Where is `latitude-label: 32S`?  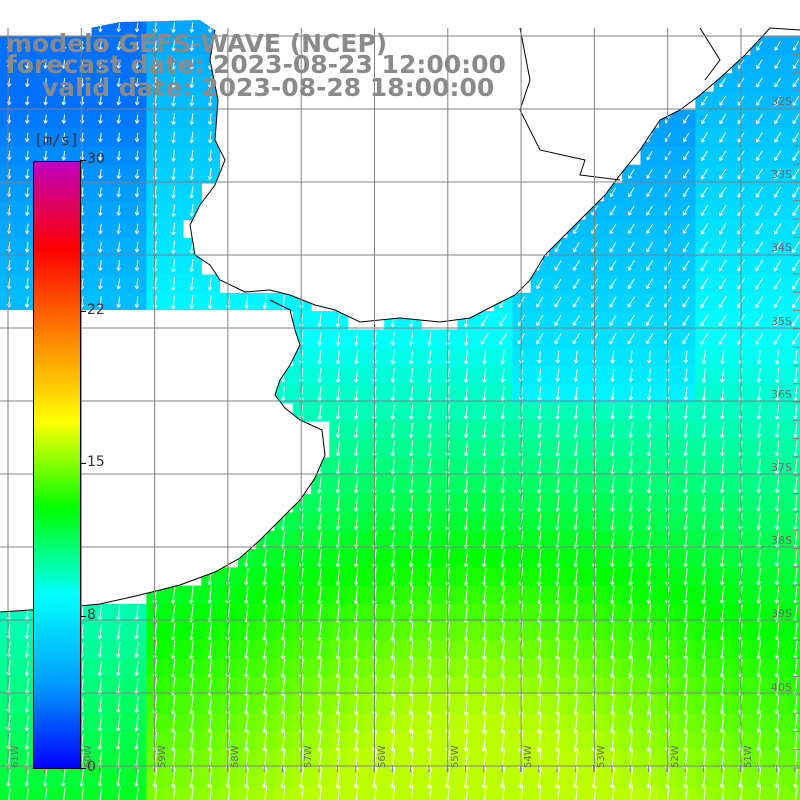 latitude-label: 32S is located at coordinates (781, 101).